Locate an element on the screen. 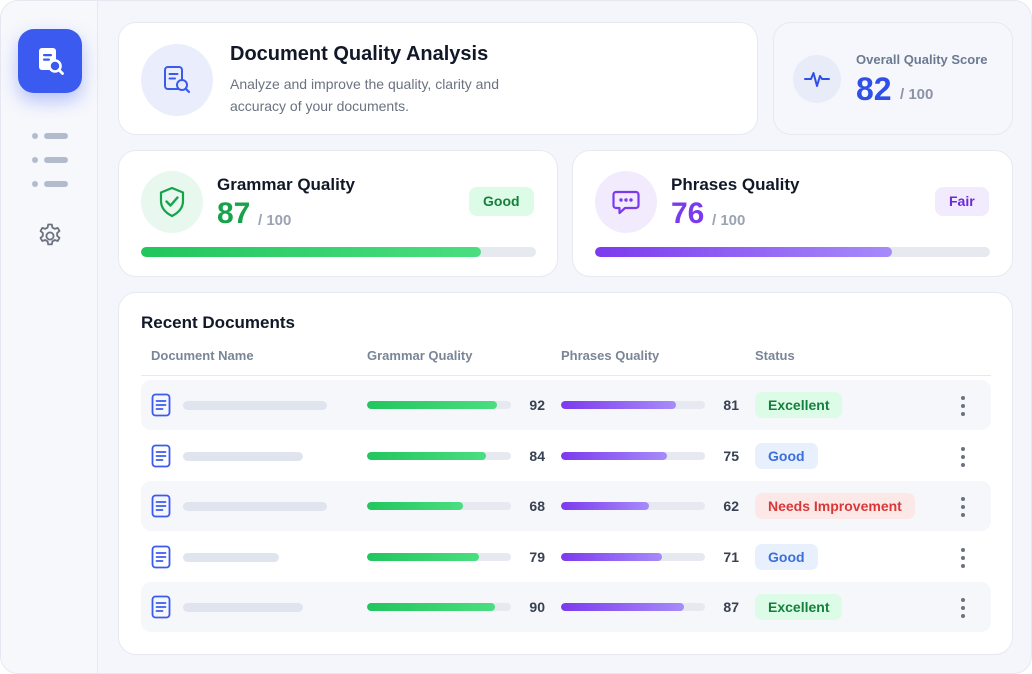 This screenshot has height=674, width=1032. grammar-status-badge: Good is located at coordinates (501, 201).